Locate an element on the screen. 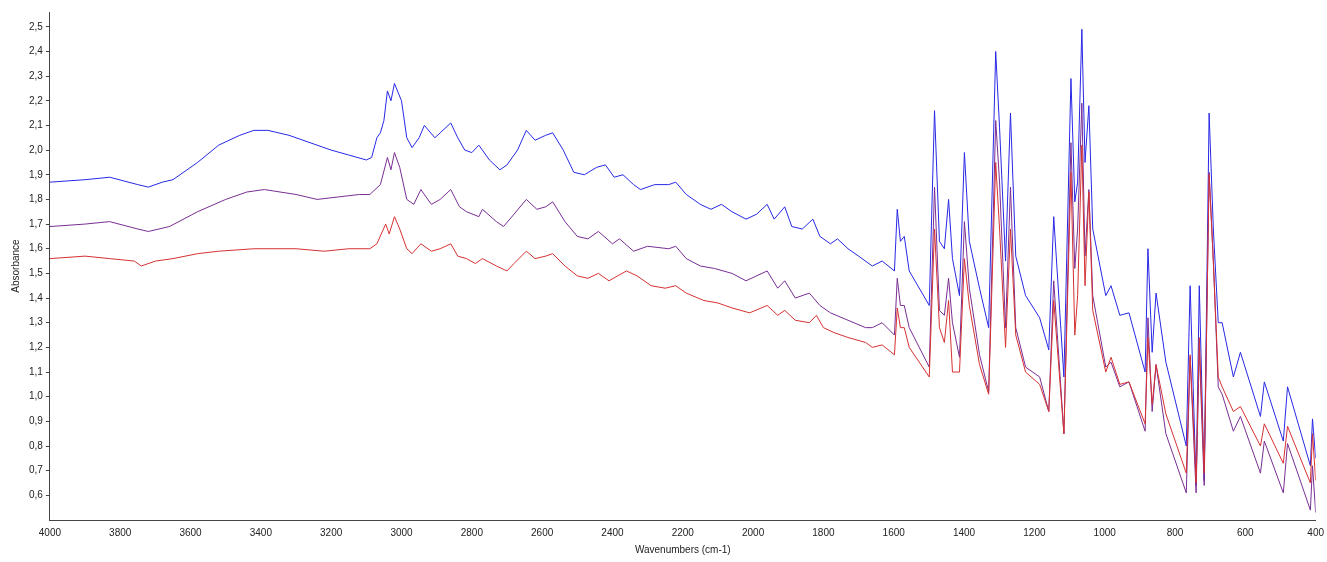 The height and width of the screenshot is (562, 1327). x-tick-label: 4000 is located at coordinates (50, 532).